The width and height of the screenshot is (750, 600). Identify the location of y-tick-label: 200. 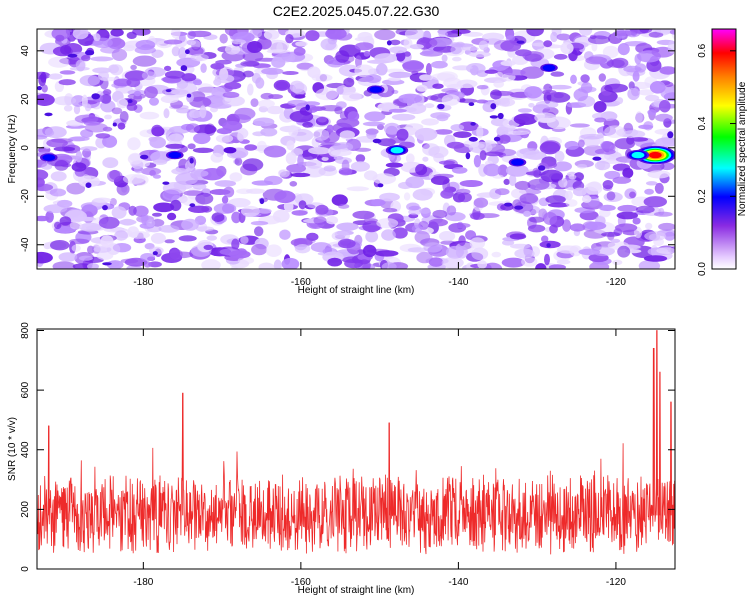
(25, 509).